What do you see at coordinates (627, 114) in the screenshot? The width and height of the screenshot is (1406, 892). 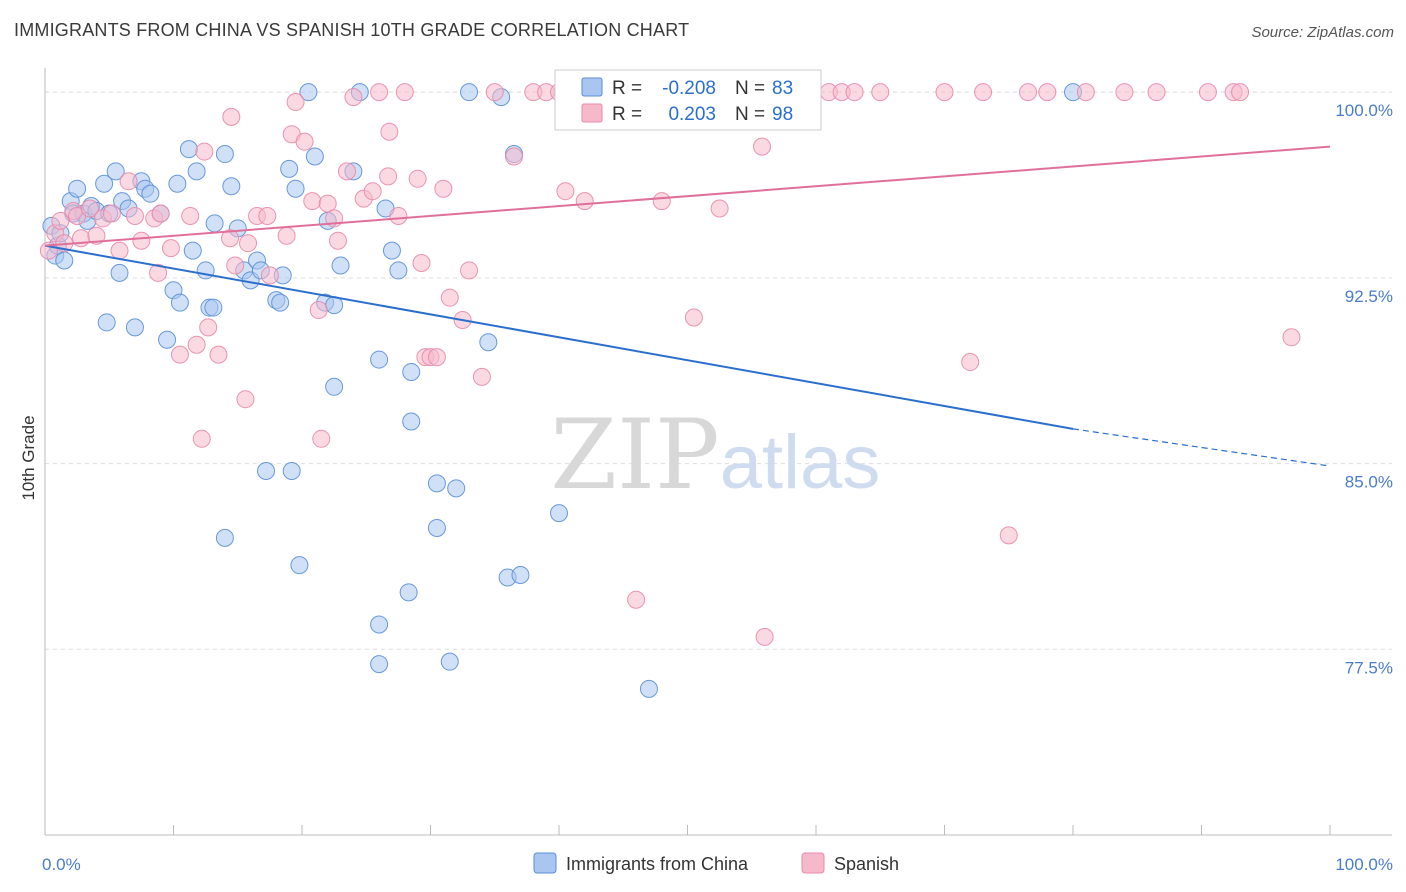 I see `legend-spanish-r-label: R =` at bounding box center [627, 114].